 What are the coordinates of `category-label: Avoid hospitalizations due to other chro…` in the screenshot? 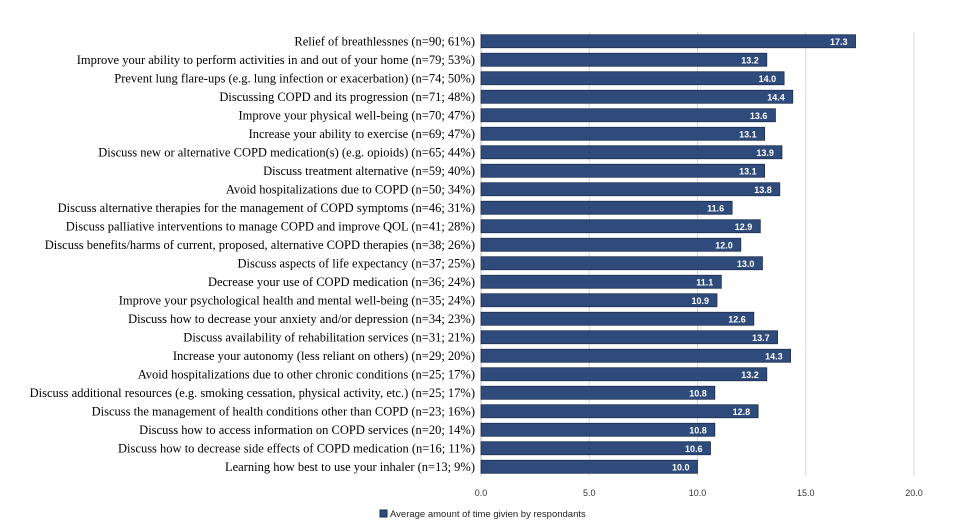 It's located at (306, 374).